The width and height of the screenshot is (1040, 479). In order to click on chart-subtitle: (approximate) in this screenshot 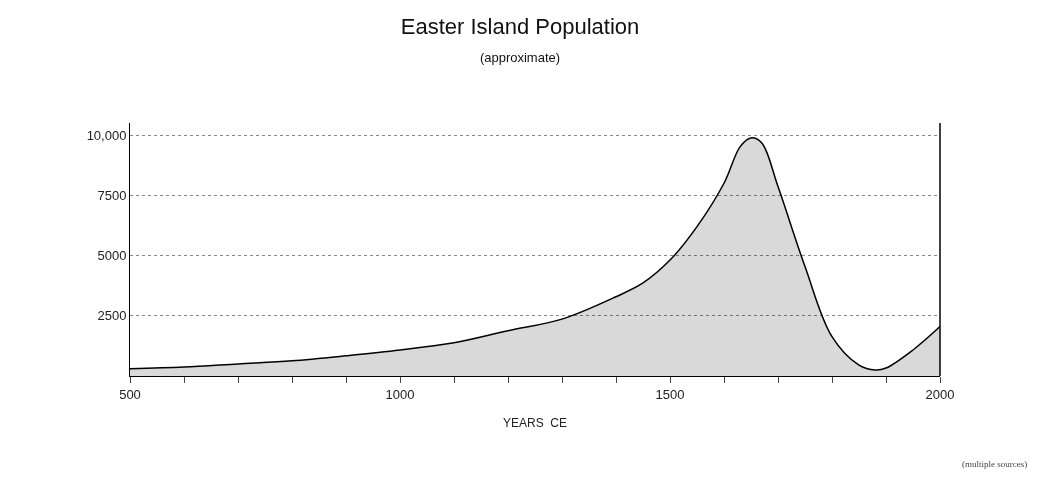, I will do `click(520, 58)`.